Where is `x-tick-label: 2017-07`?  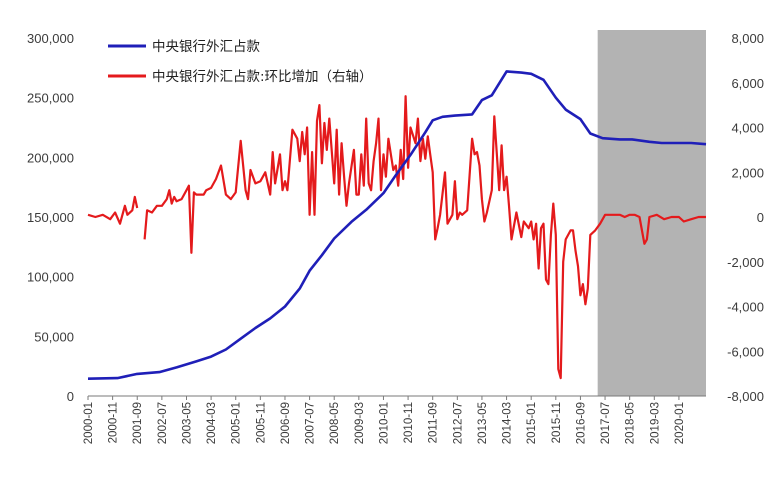
x-tick-label: 2017-07 is located at coordinates (606, 423).